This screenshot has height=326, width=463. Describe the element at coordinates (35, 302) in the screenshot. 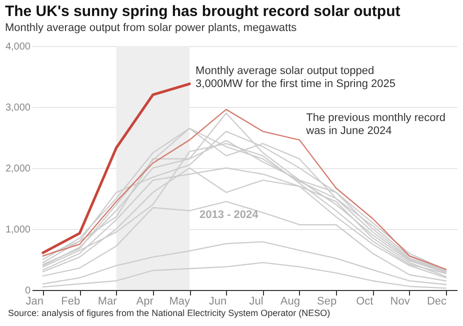

I see `x-tick-label: Jan` at that location.